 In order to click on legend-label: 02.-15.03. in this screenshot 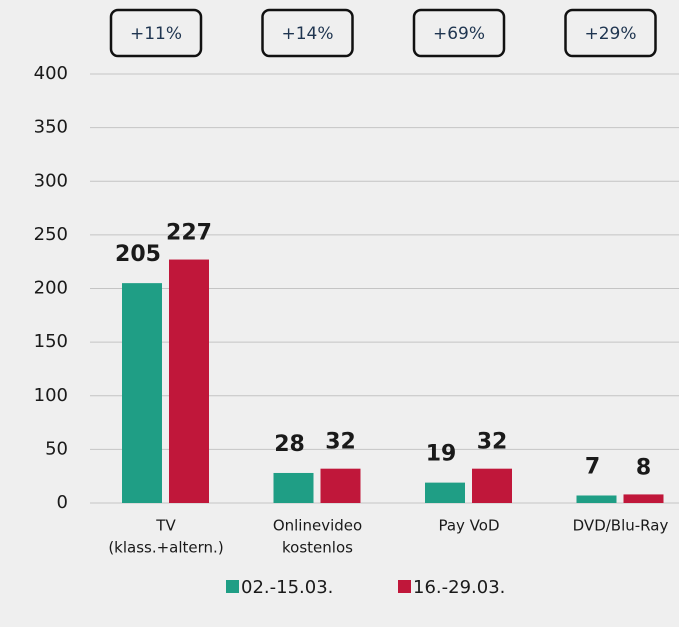, I will do `click(287, 587)`.